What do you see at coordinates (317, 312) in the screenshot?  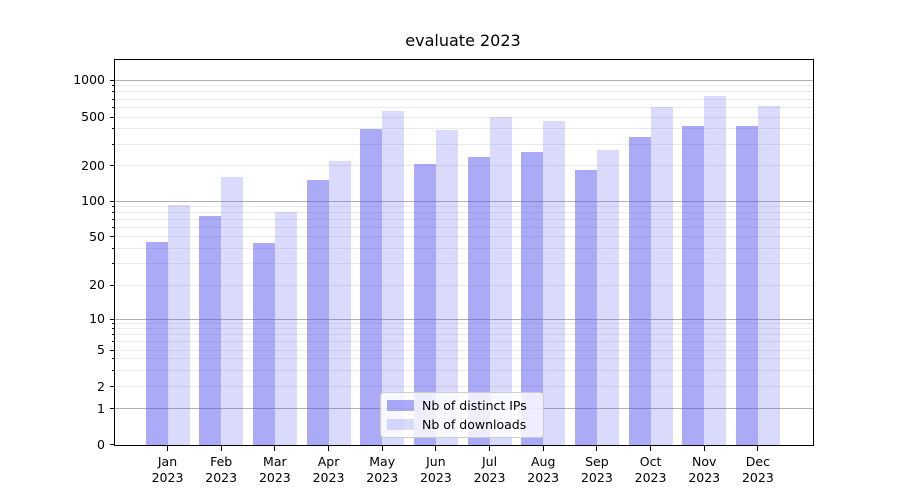 I see `bar-ips-apr` at bounding box center [317, 312].